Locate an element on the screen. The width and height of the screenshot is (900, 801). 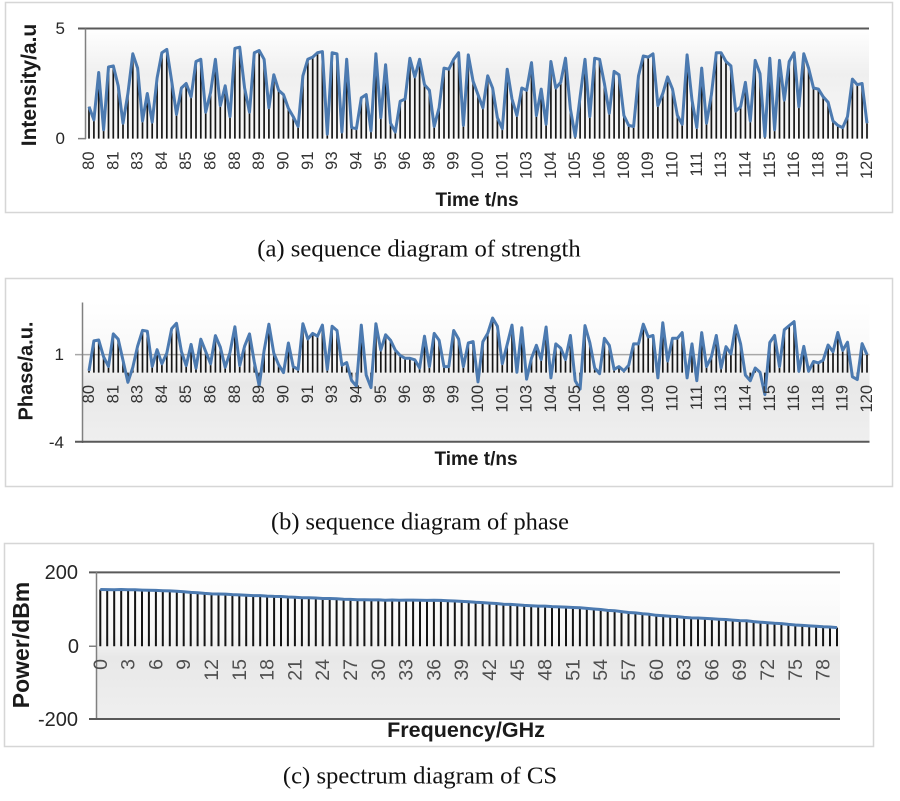
svg-text: Power/dBm is located at coordinates (21, 645).